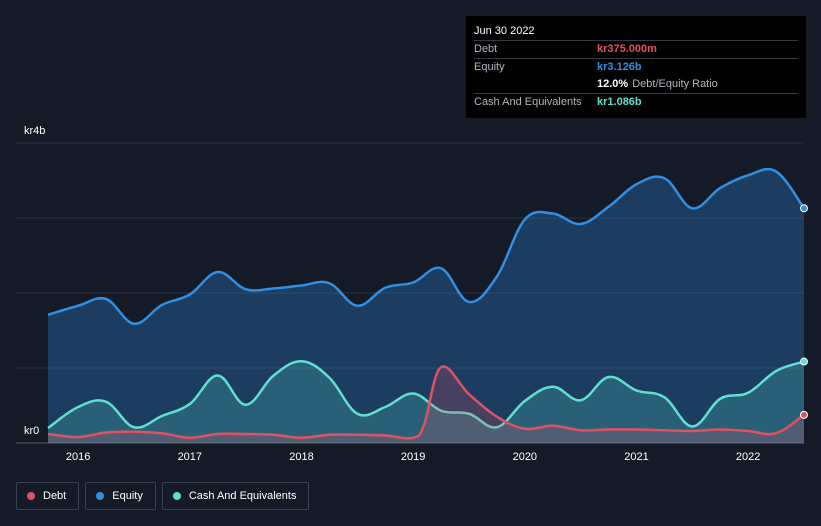  What do you see at coordinates (31, 496) in the screenshot?
I see `debt-dot-icon` at bounding box center [31, 496].